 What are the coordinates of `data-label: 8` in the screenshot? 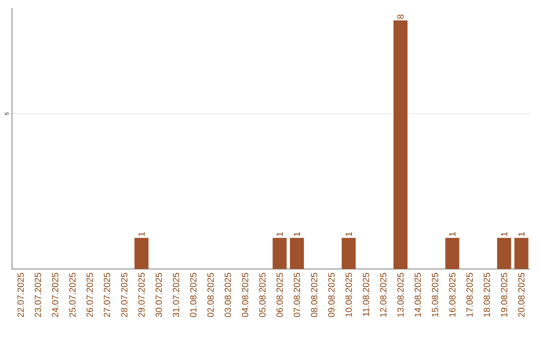 It's located at (400, 16).